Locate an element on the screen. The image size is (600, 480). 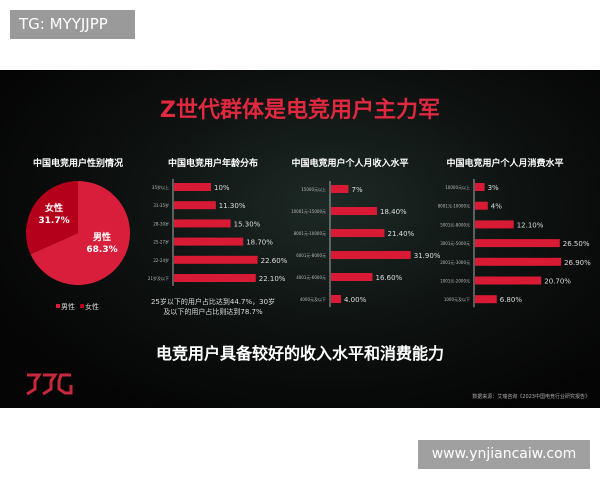
bar-value-label: 22.10% is located at coordinates (272, 279).